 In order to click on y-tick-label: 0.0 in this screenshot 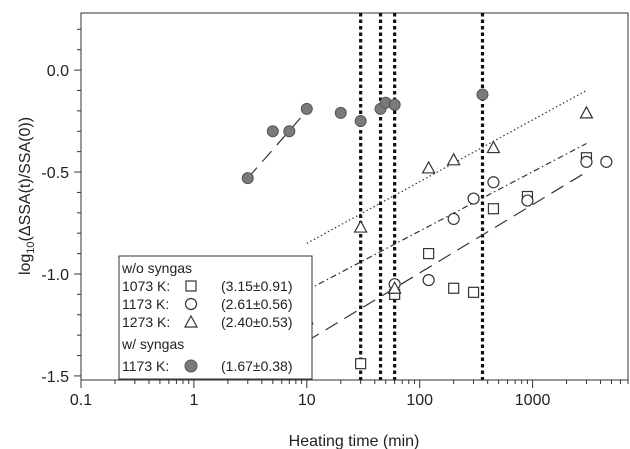, I will do `click(58, 71)`.